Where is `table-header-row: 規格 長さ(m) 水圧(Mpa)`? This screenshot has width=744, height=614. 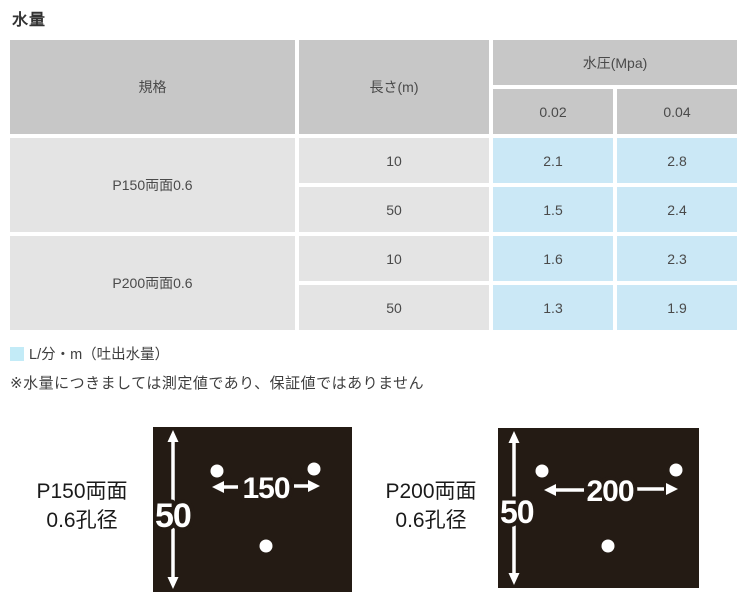 table-header-row: 規格 長さ(m) 水圧(Mpa) is located at coordinates (373, 87).